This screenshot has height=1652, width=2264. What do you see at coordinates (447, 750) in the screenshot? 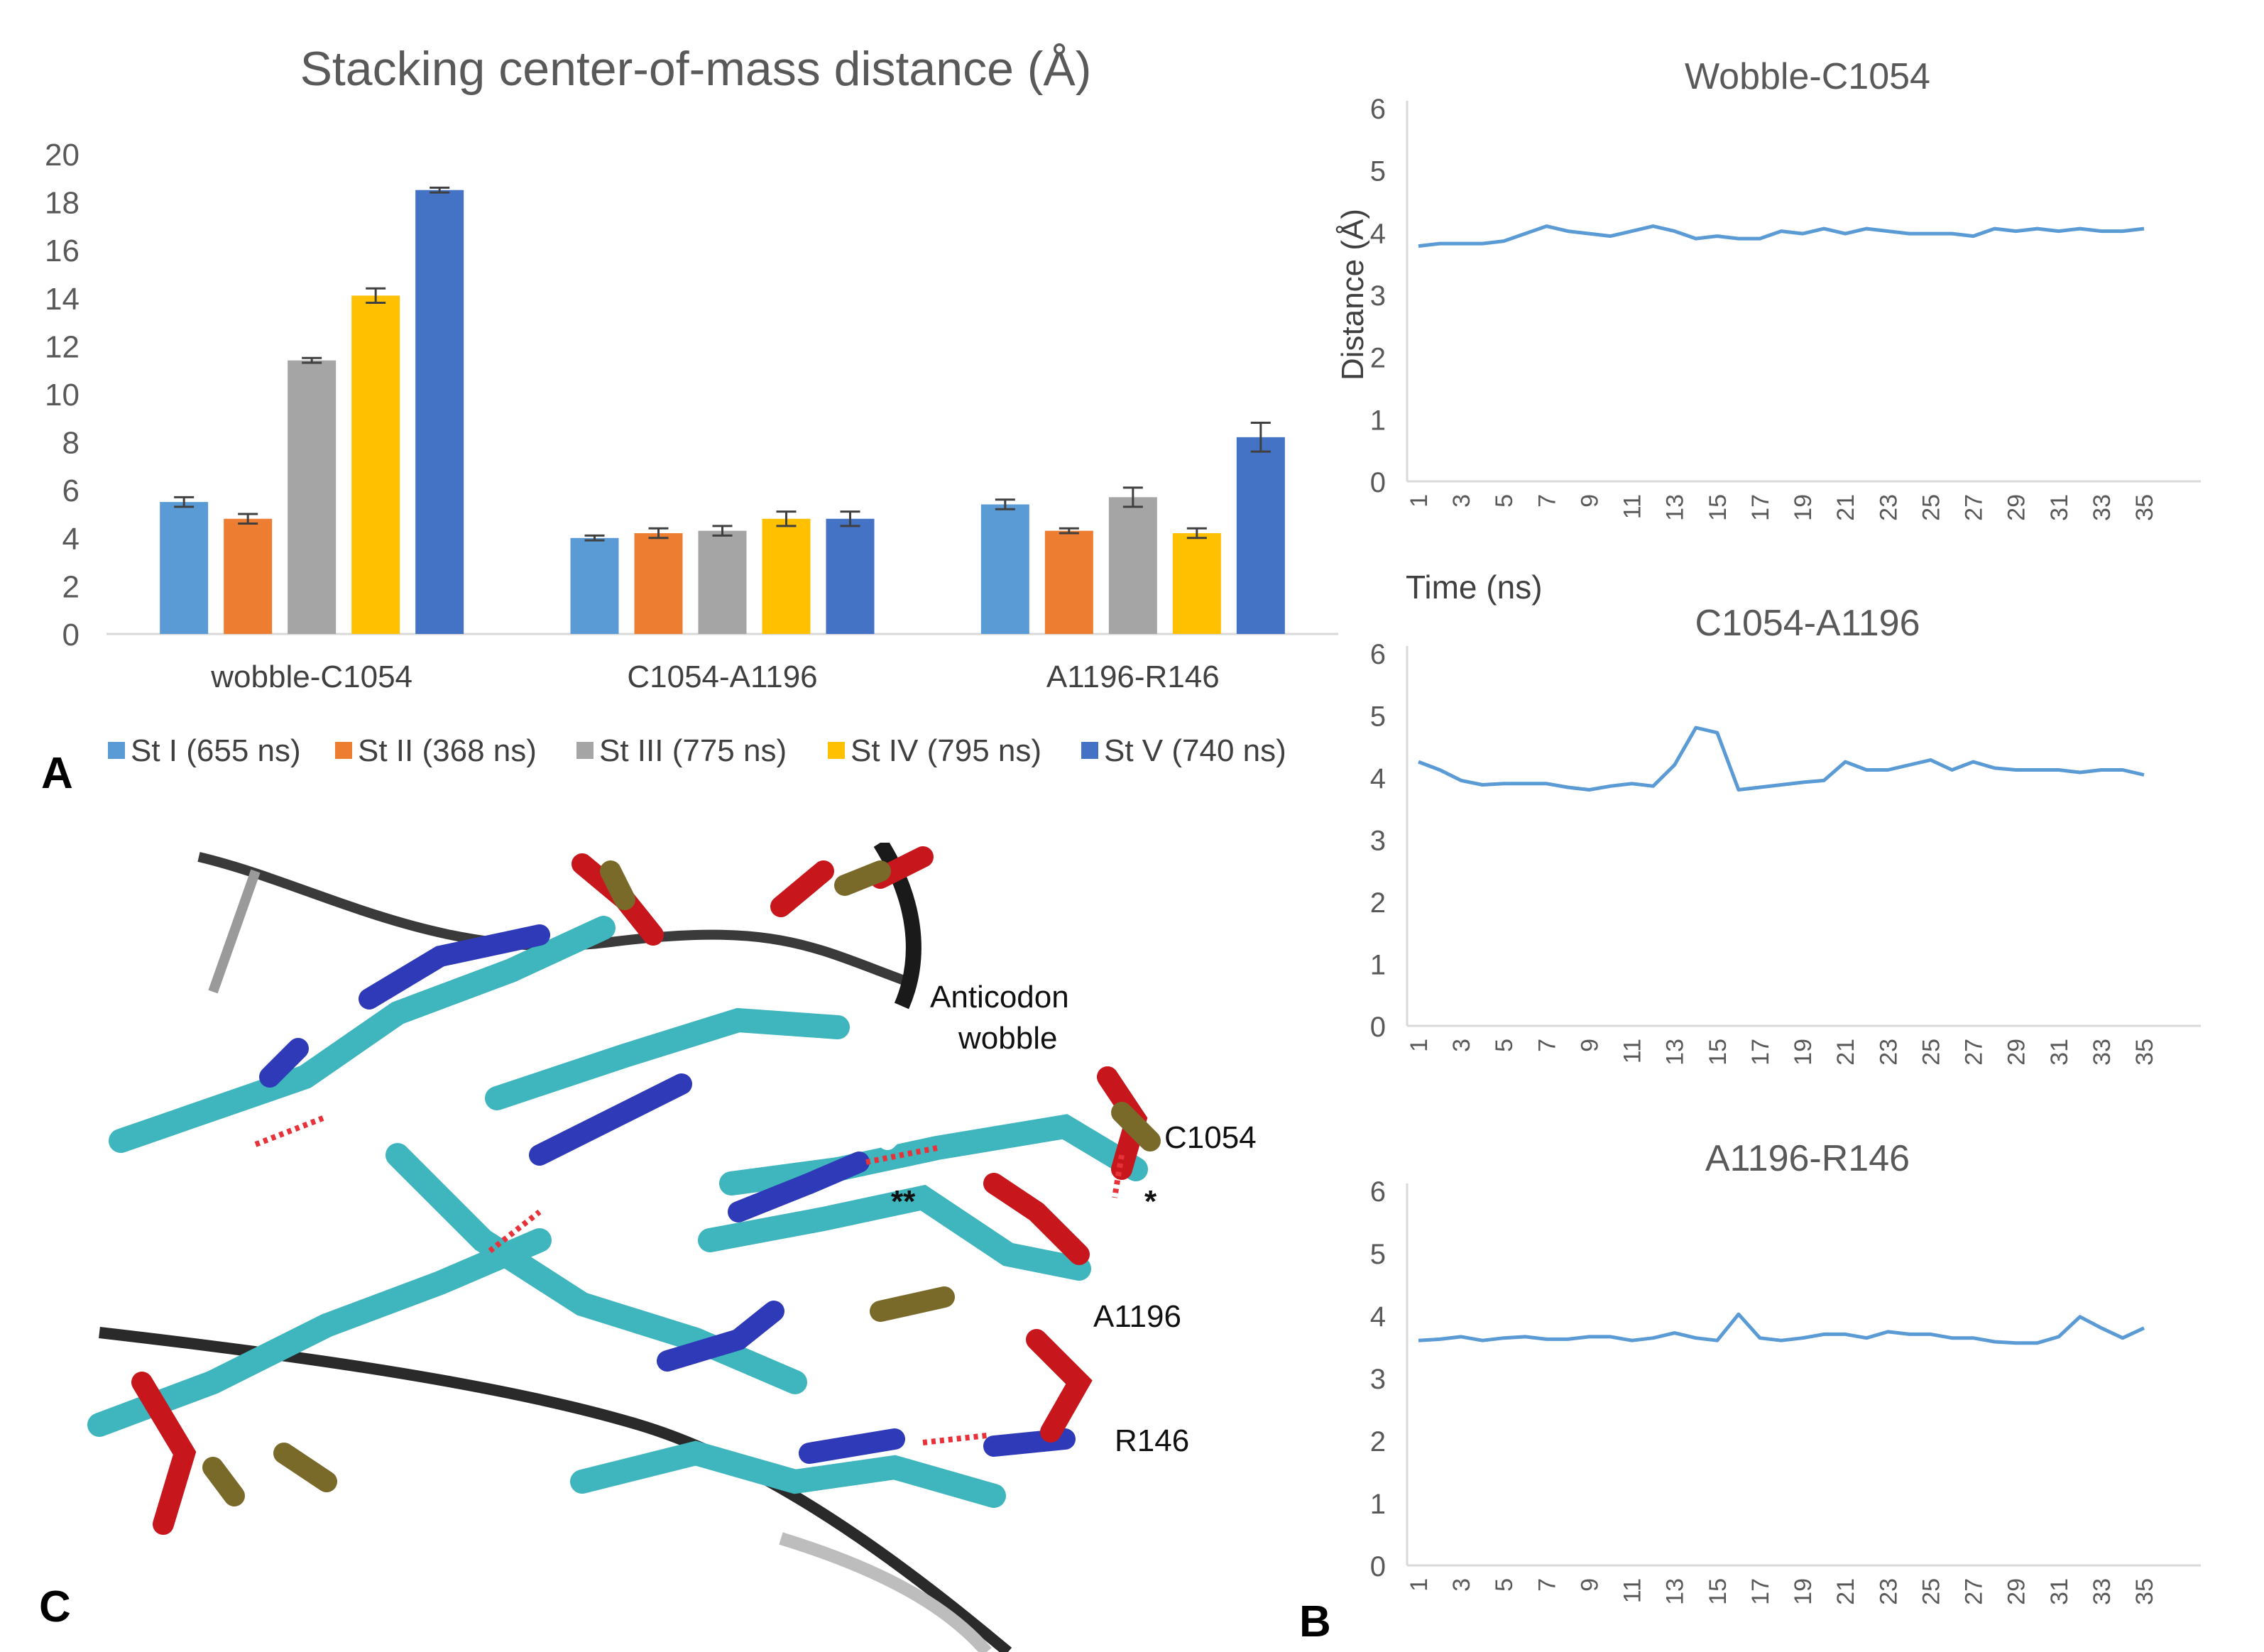
I see `legend-label: St II (368 ns)` at bounding box center [447, 750].